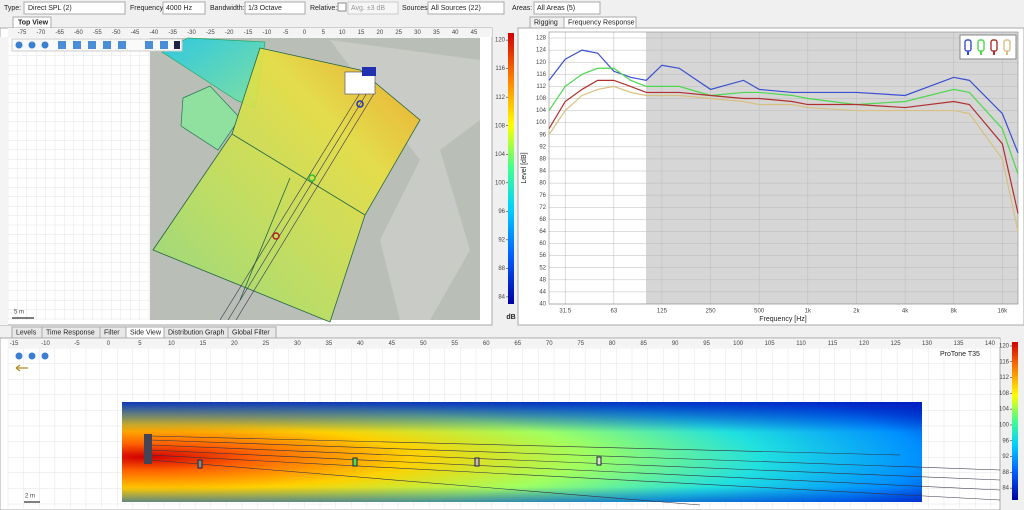 Image resolution: width=1024 pixels, height=510 pixels. Describe the element at coordinates (556, 8) in the screenshot. I see `dropdown-value: All Areas (5)` at that location.